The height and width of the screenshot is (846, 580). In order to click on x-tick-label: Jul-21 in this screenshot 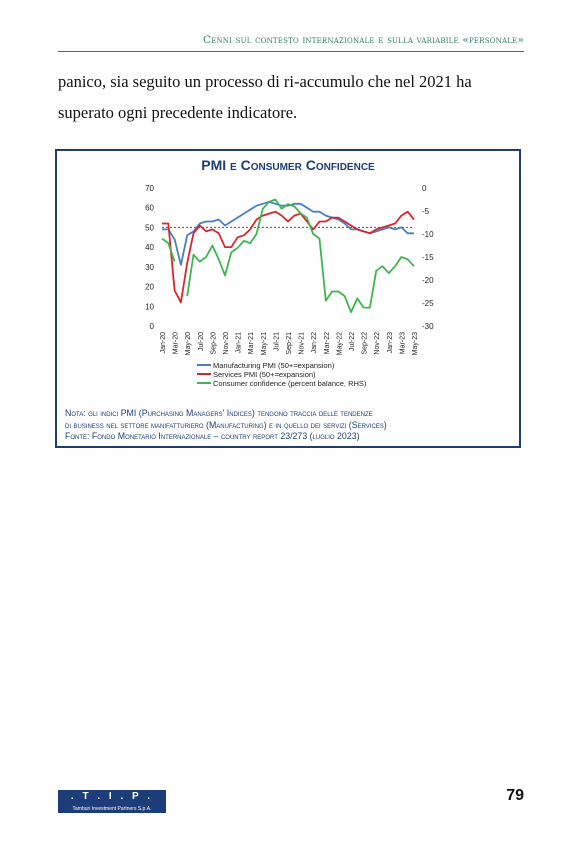, I will do `click(276, 341)`.